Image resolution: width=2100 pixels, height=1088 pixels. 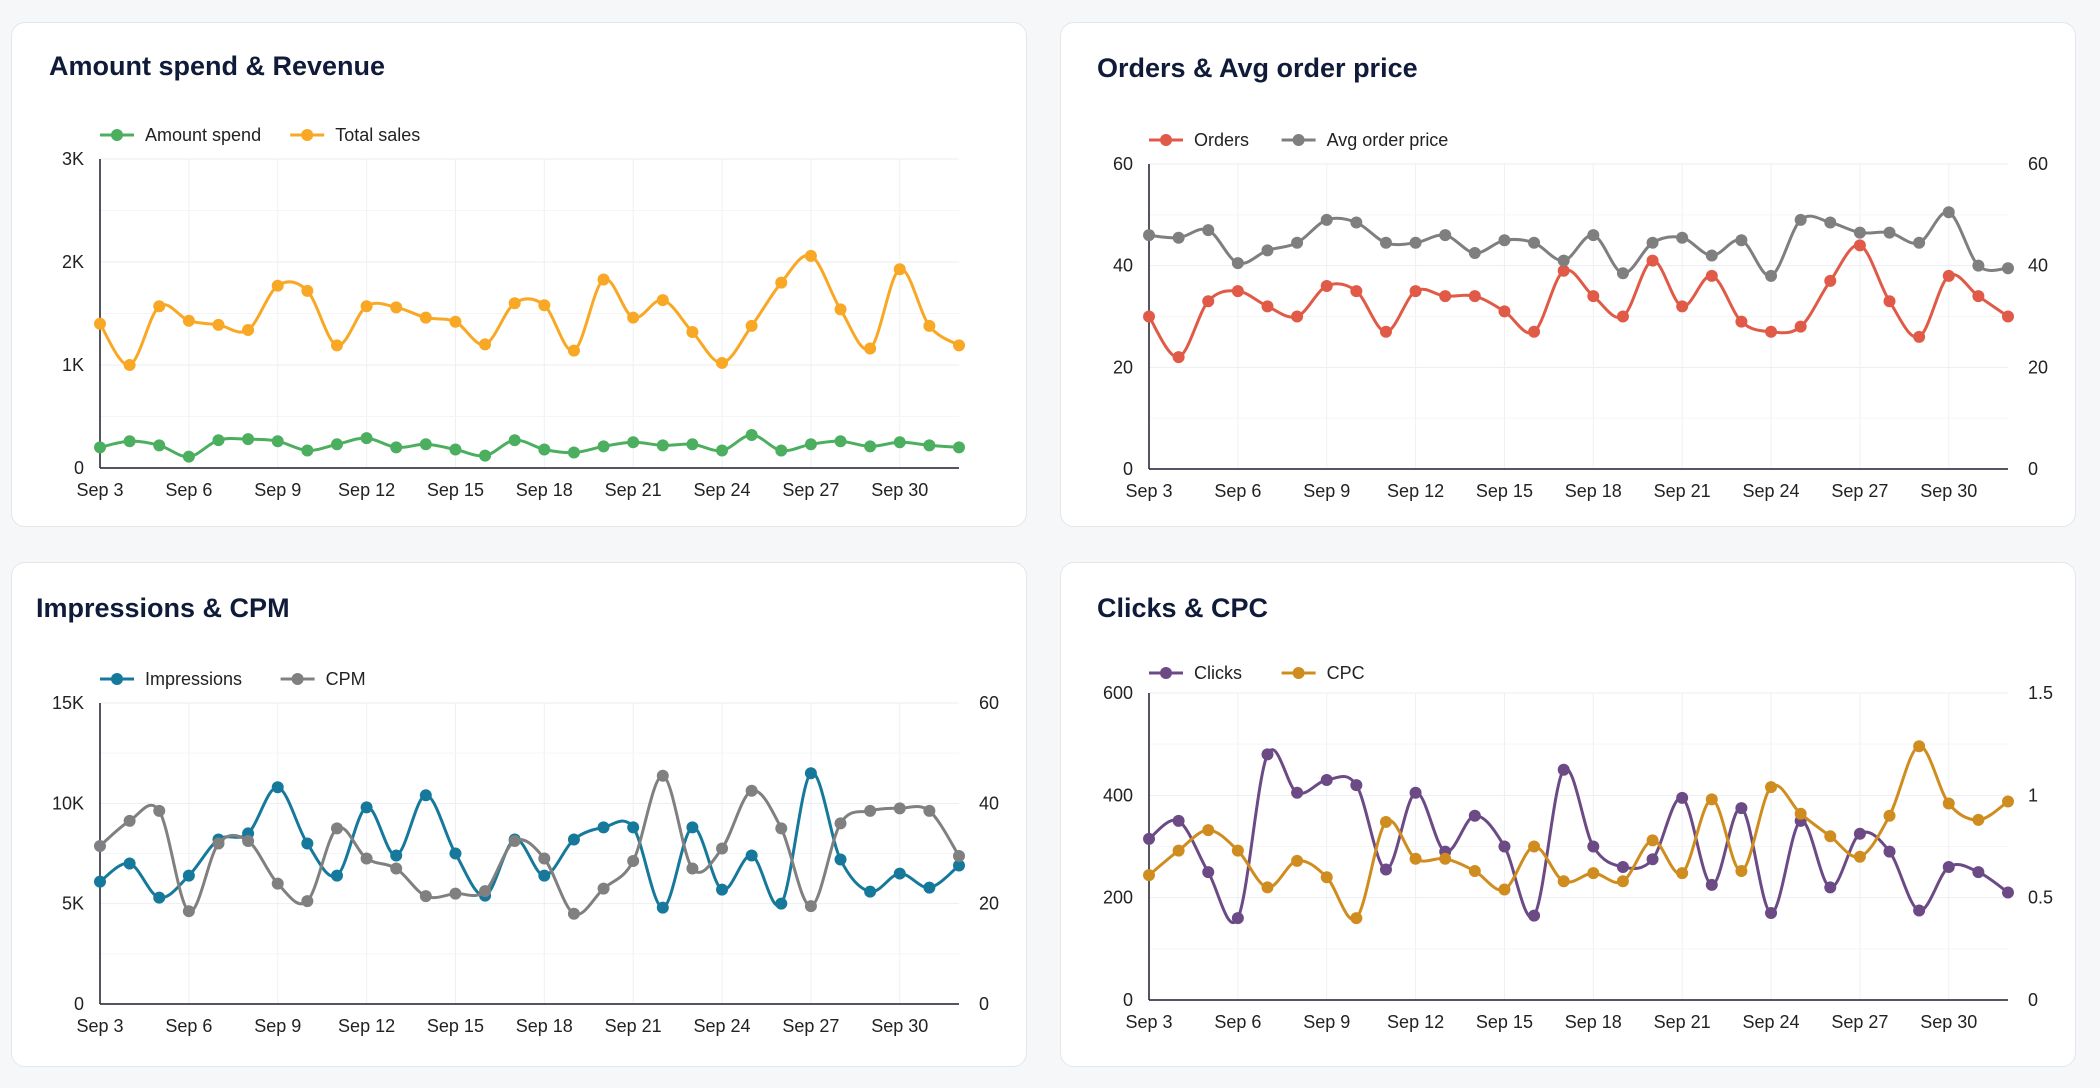 What do you see at coordinates (323, 679) in the screenshot?
I see `legend-item: CPM` at bounding box center [323, 679].